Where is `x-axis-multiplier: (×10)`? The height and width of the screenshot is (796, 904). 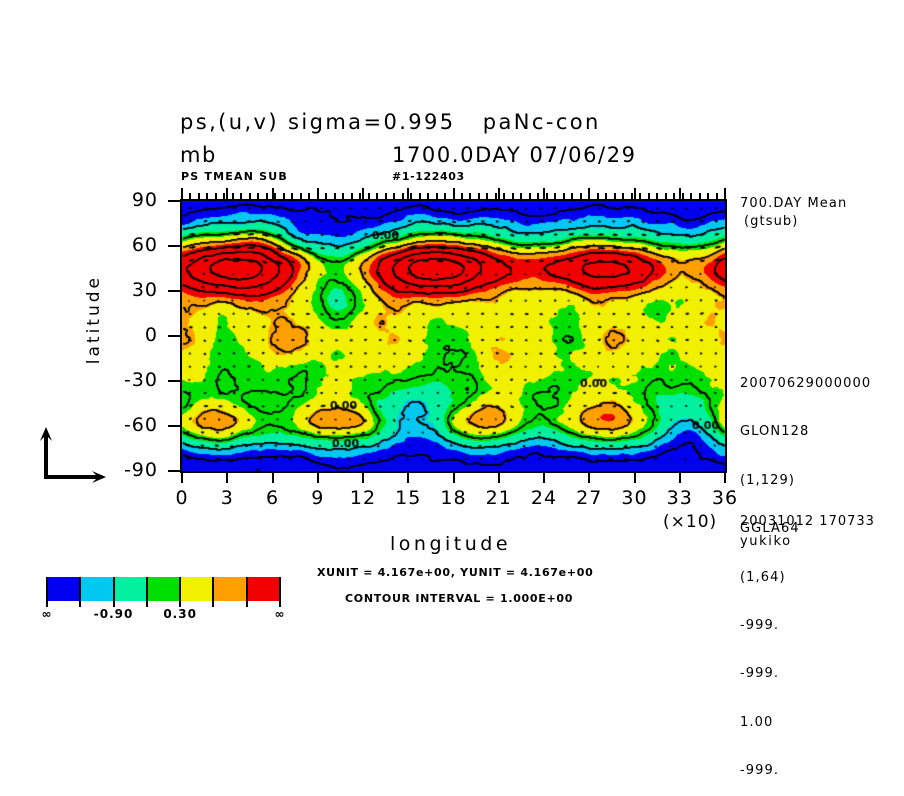 x-axis-multiplier: (×10) is located at coordinates (690, 522).